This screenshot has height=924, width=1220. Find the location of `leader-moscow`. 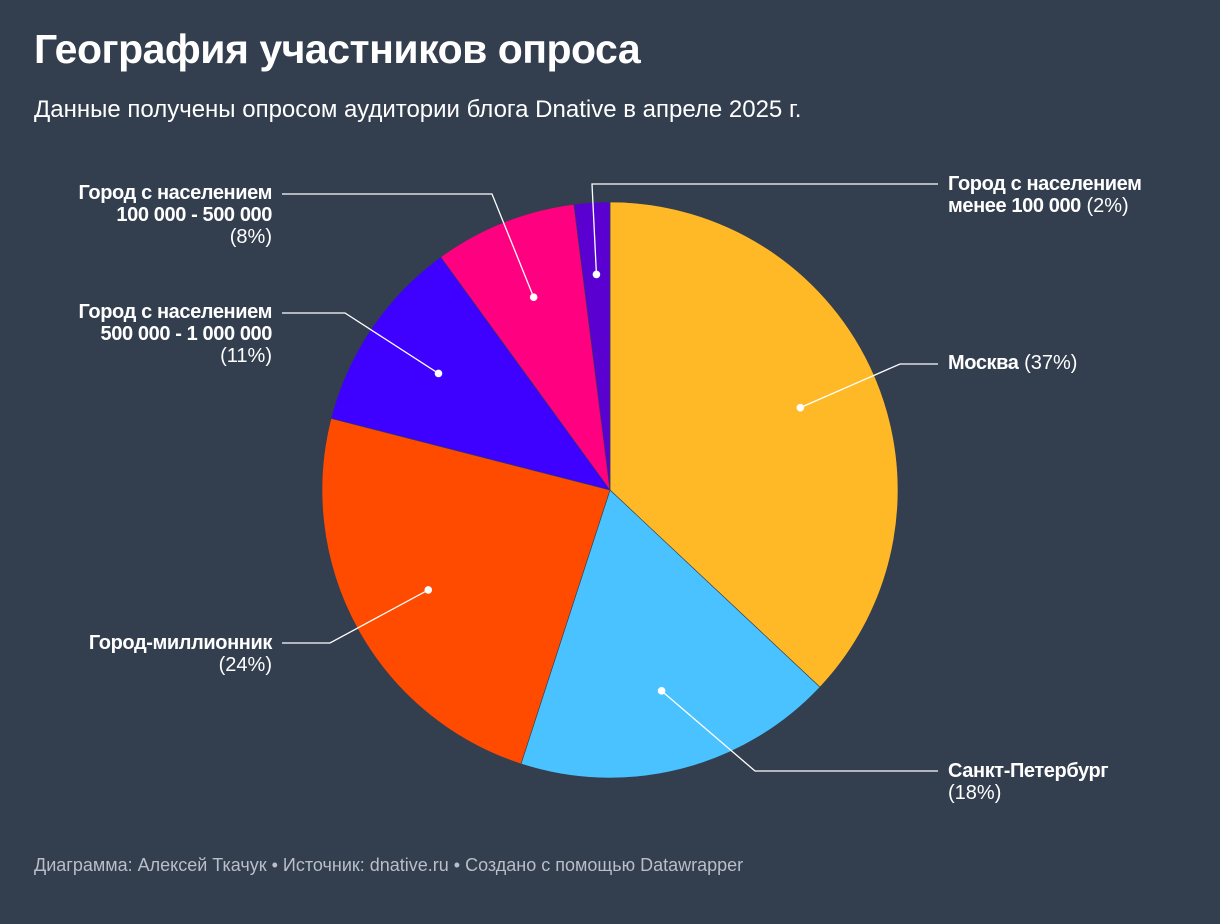

leader-moscow is located at coordinates (869, 386).